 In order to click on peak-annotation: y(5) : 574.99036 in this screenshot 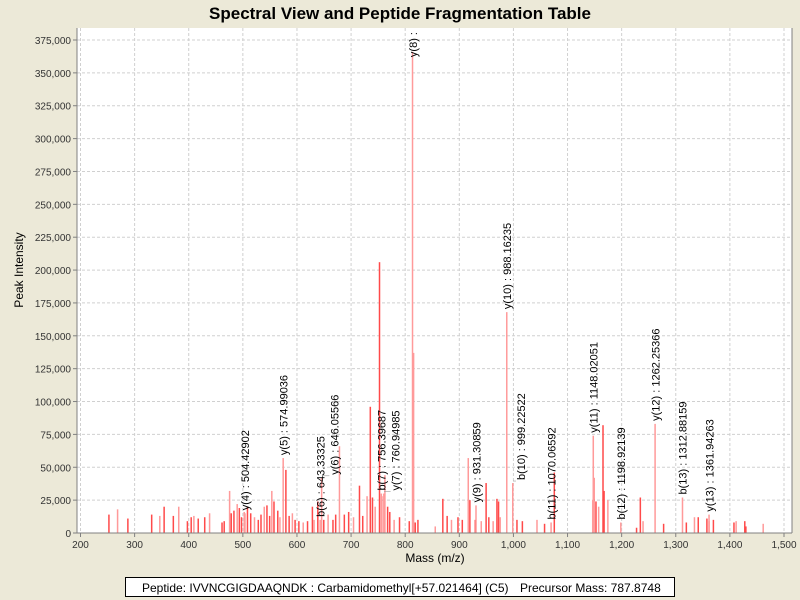, I will do `click(284, 415)`.